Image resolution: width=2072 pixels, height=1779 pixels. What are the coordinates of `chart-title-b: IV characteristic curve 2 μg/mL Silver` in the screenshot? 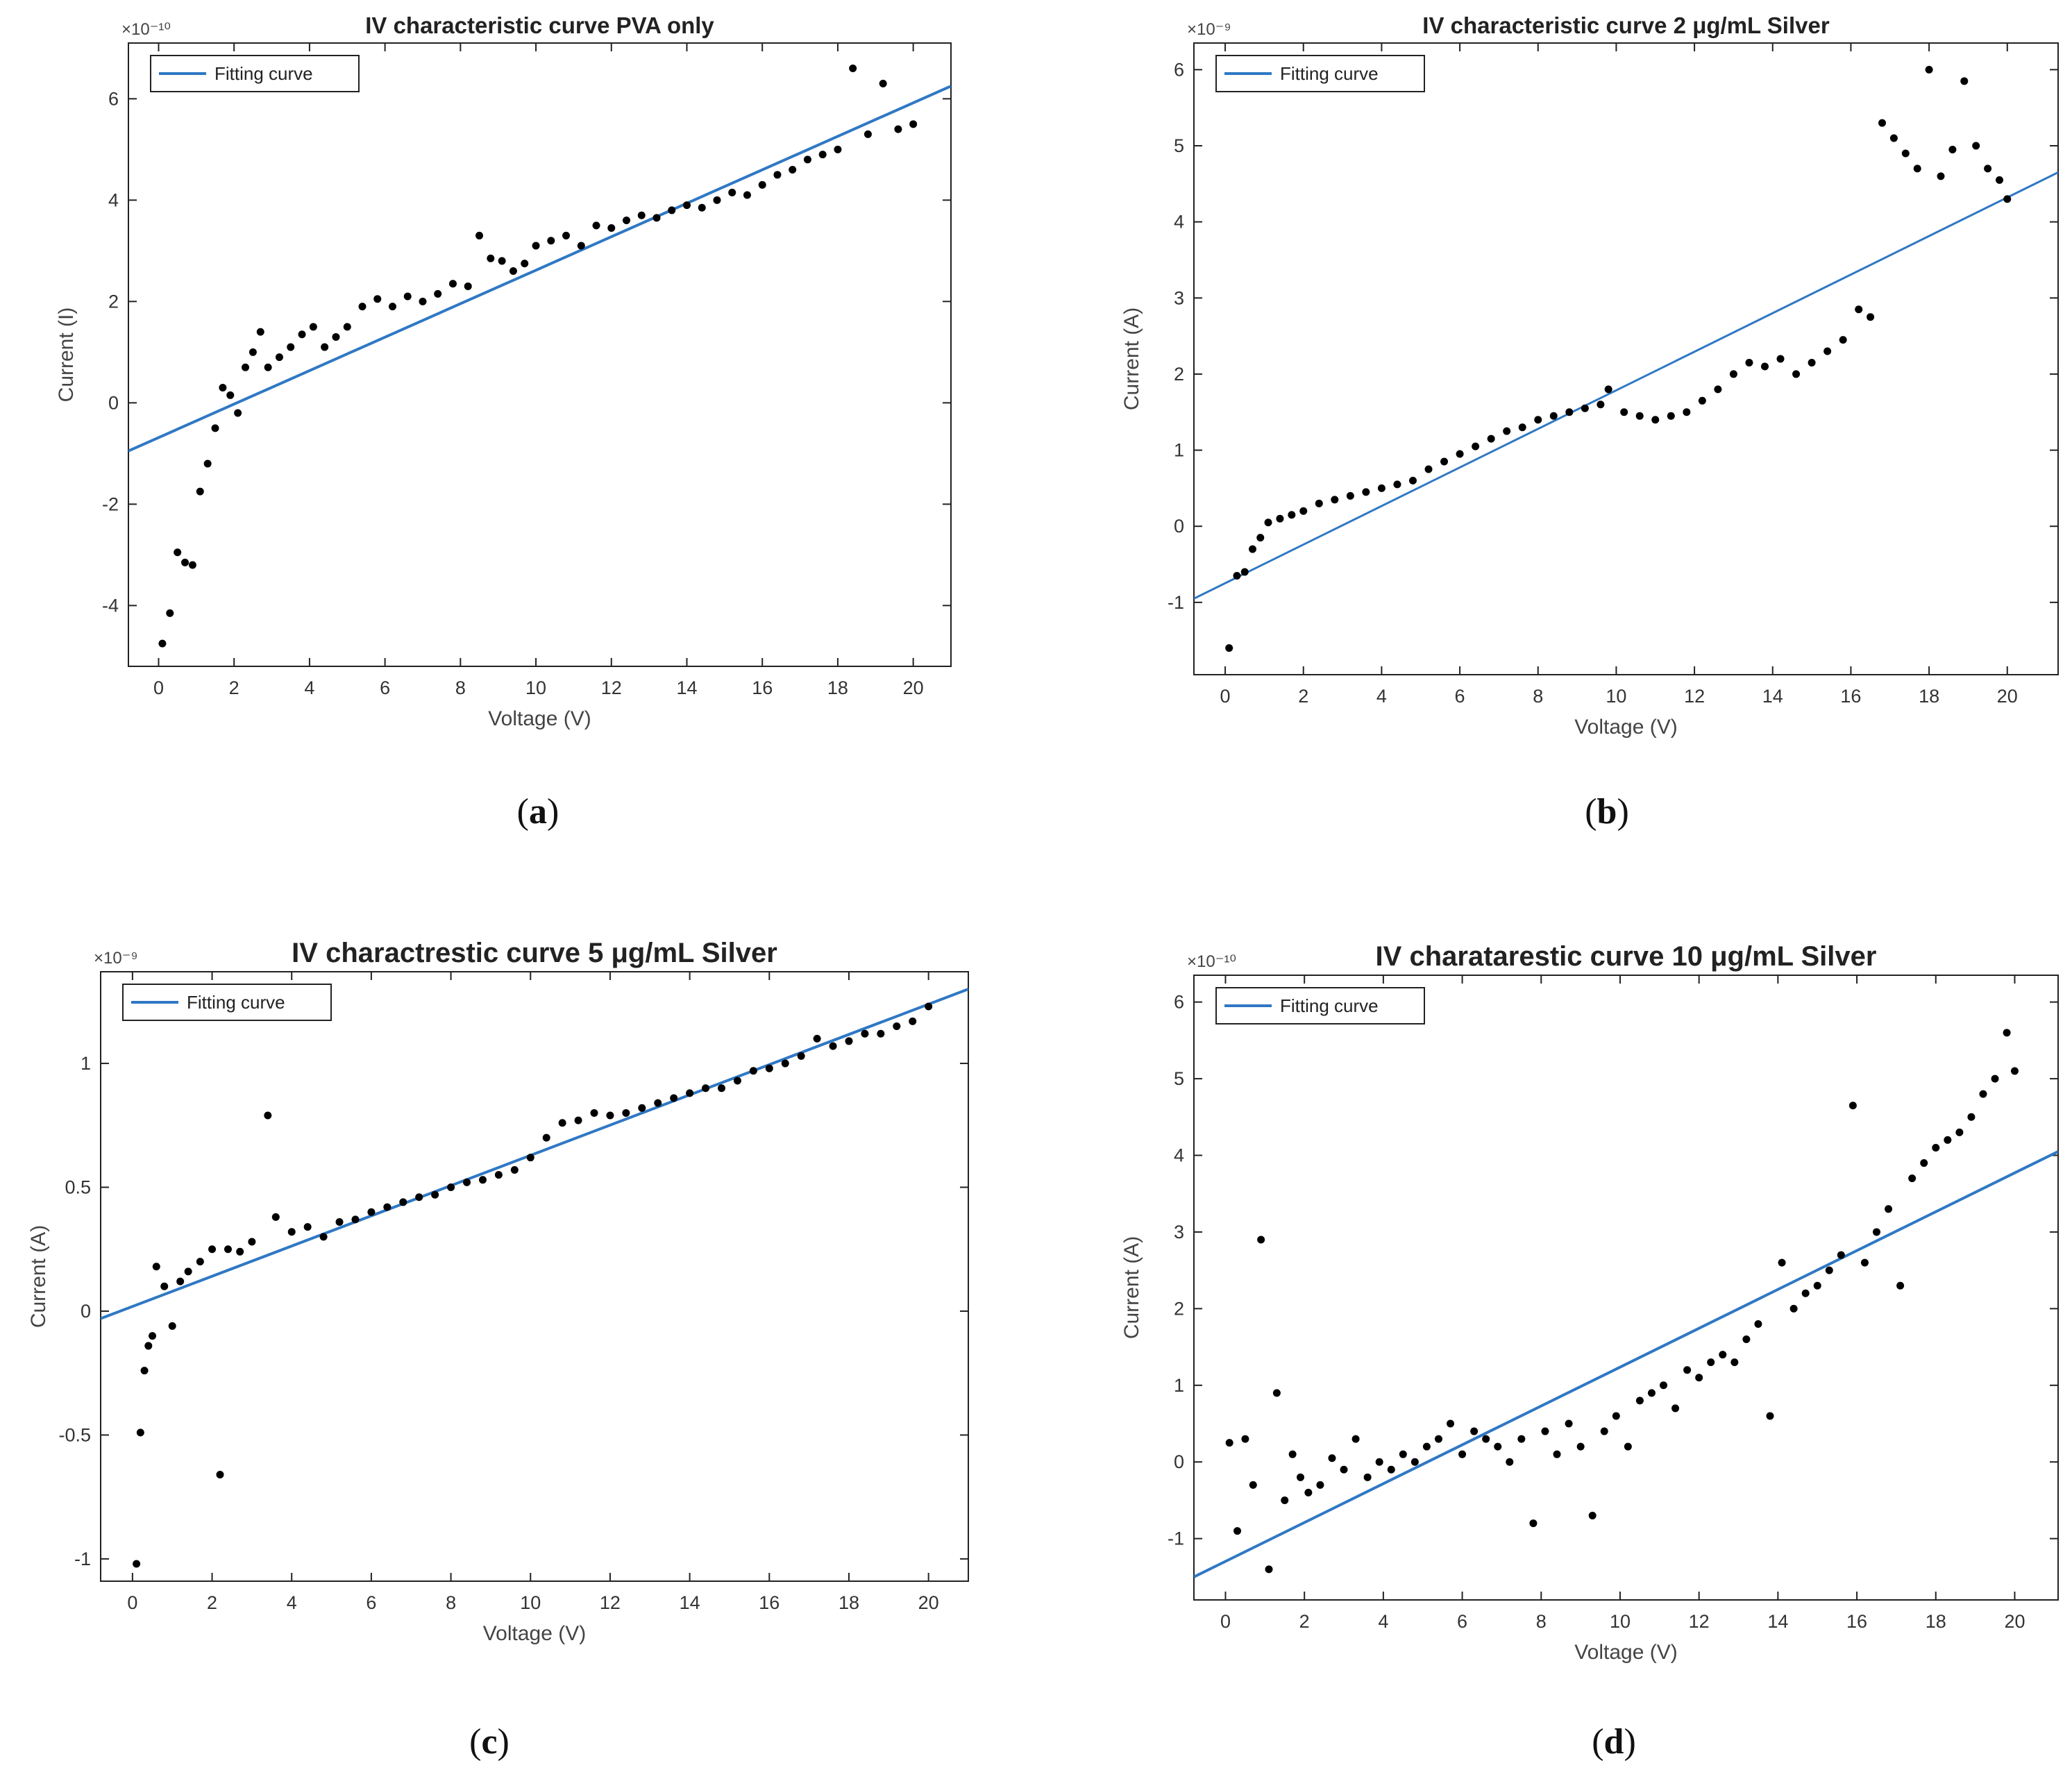 It's located at (1626, 25).